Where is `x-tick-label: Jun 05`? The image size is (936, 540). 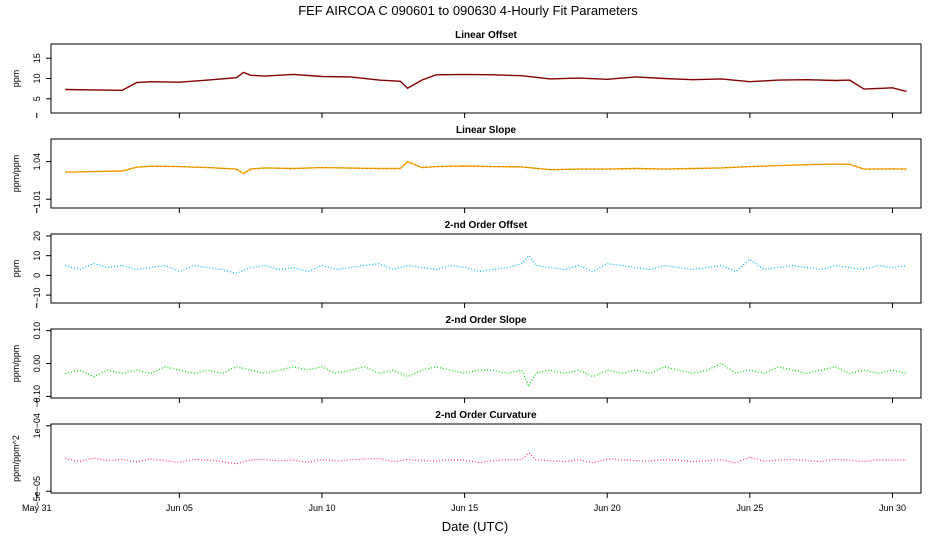
x-tick-label: Jun 05 is located at coordinates (179, 508).